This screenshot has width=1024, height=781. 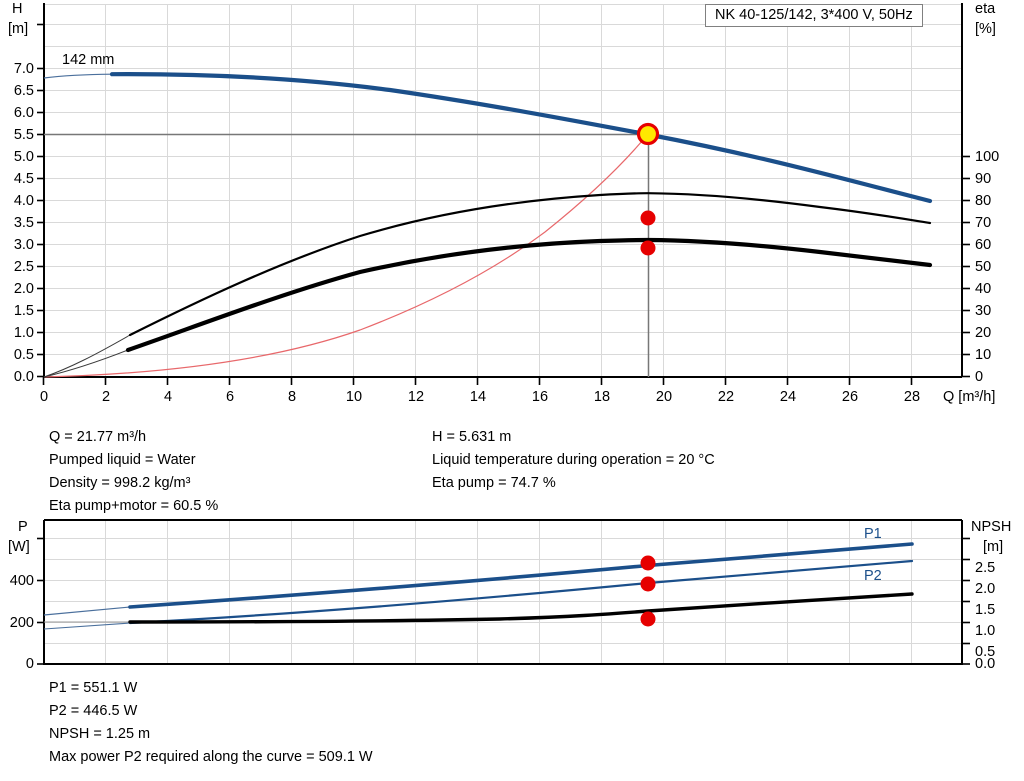 What do you see at coordinates (19, 547) in the screenshot?
I see `power-axis-unit: [W]` at bounding box center [19, 547].